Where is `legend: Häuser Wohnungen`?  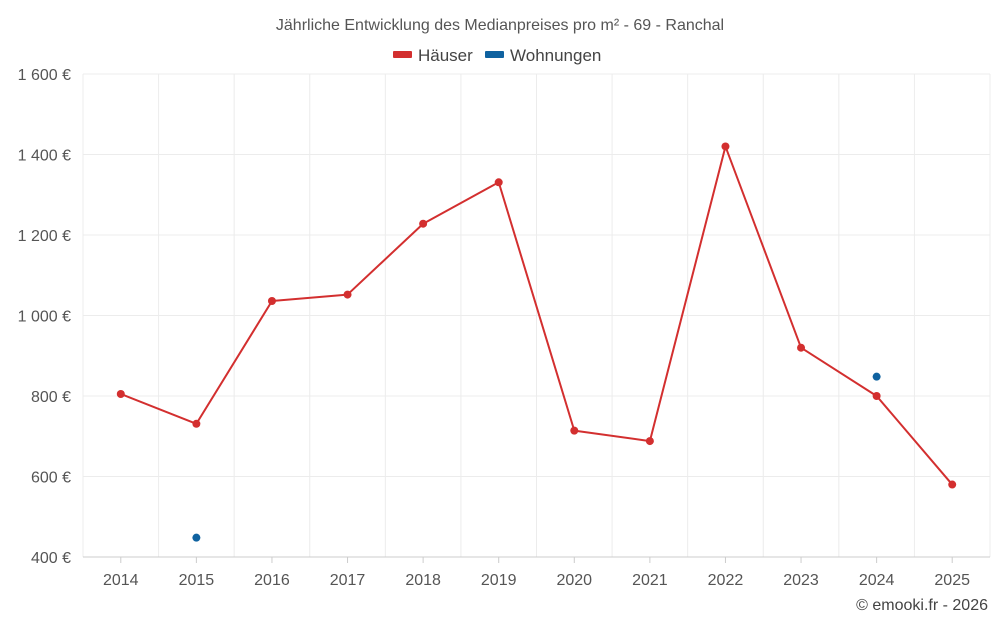
legend: Häuser Wohnungen is located at coordinates (497, 55).